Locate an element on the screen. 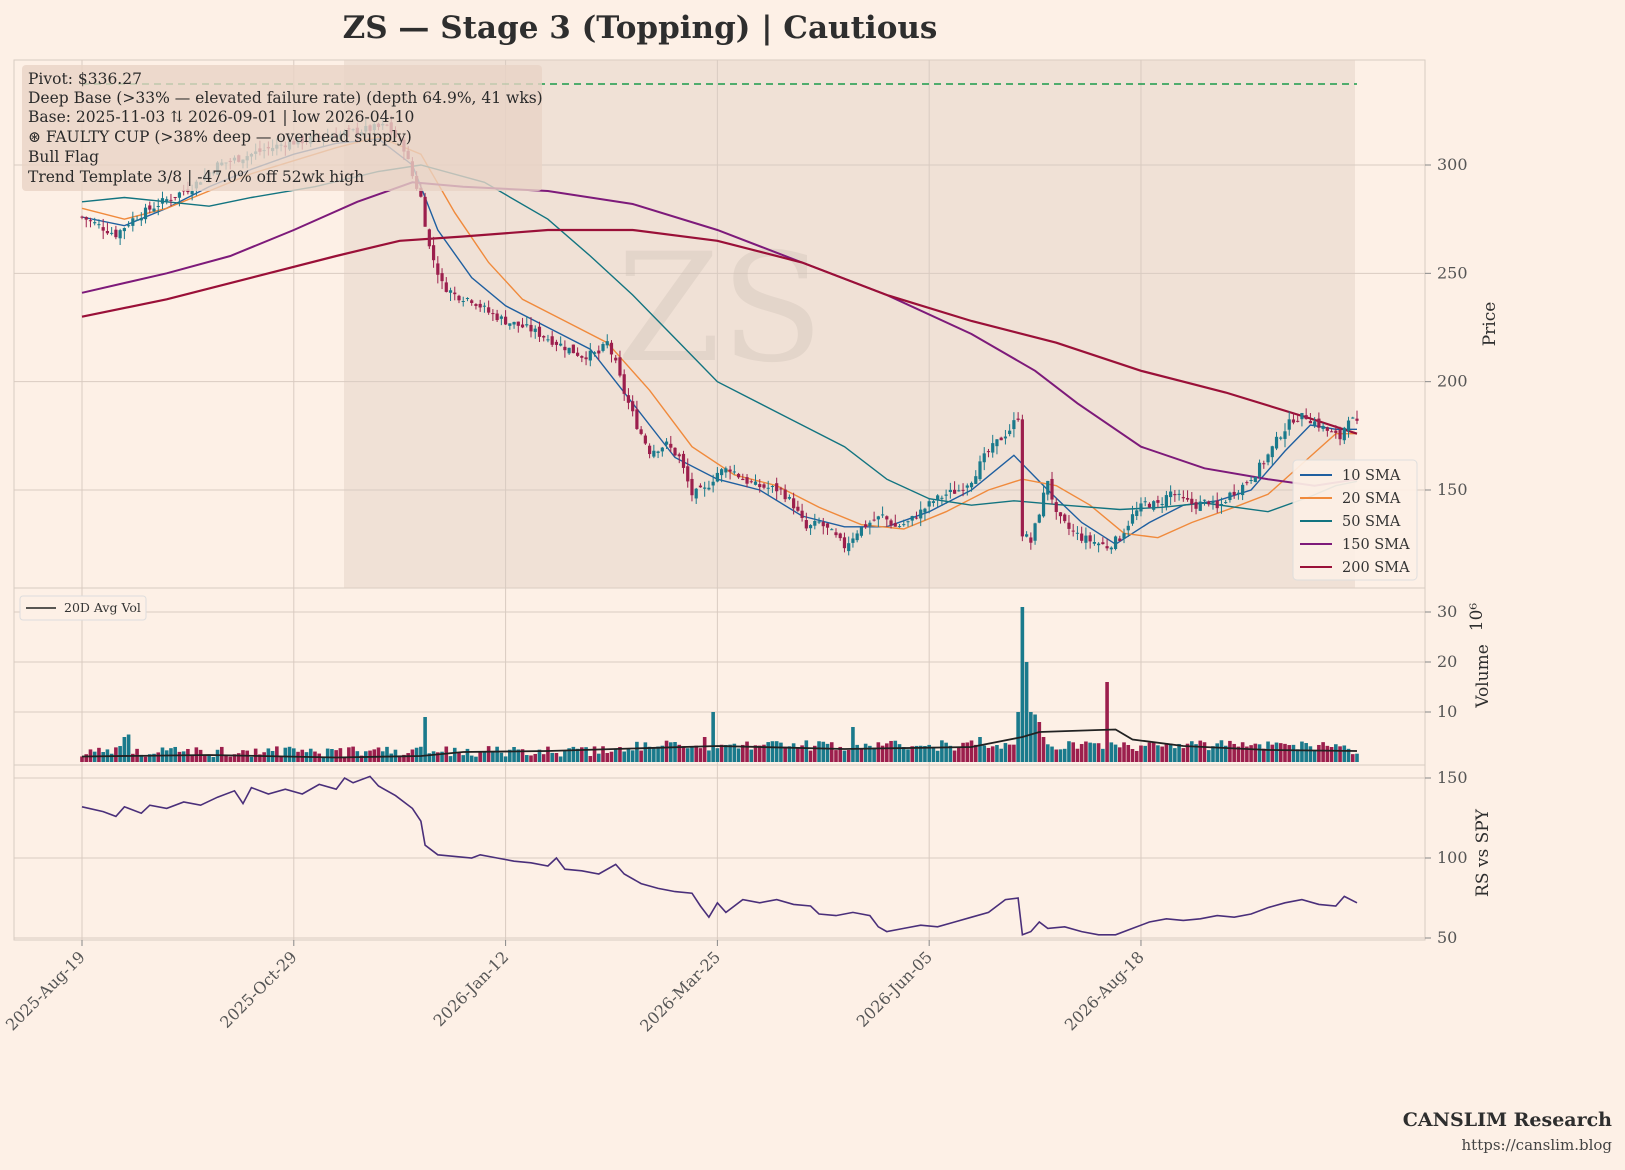 The width and height of the screenshot is (1625, 1170). ticker-watermark: ZS is located at coordinates (720, 309).